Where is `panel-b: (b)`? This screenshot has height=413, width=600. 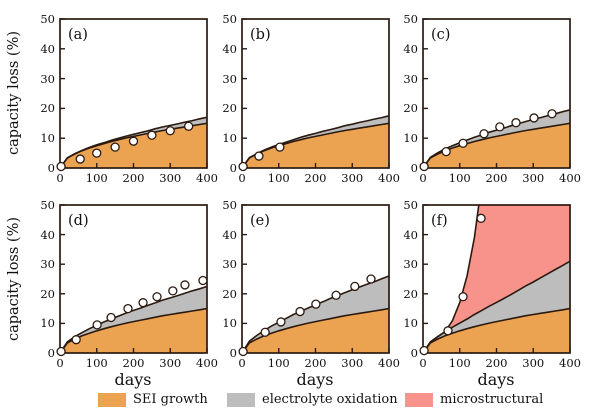
panel-b: (b) is located at coordinates (314, 95).